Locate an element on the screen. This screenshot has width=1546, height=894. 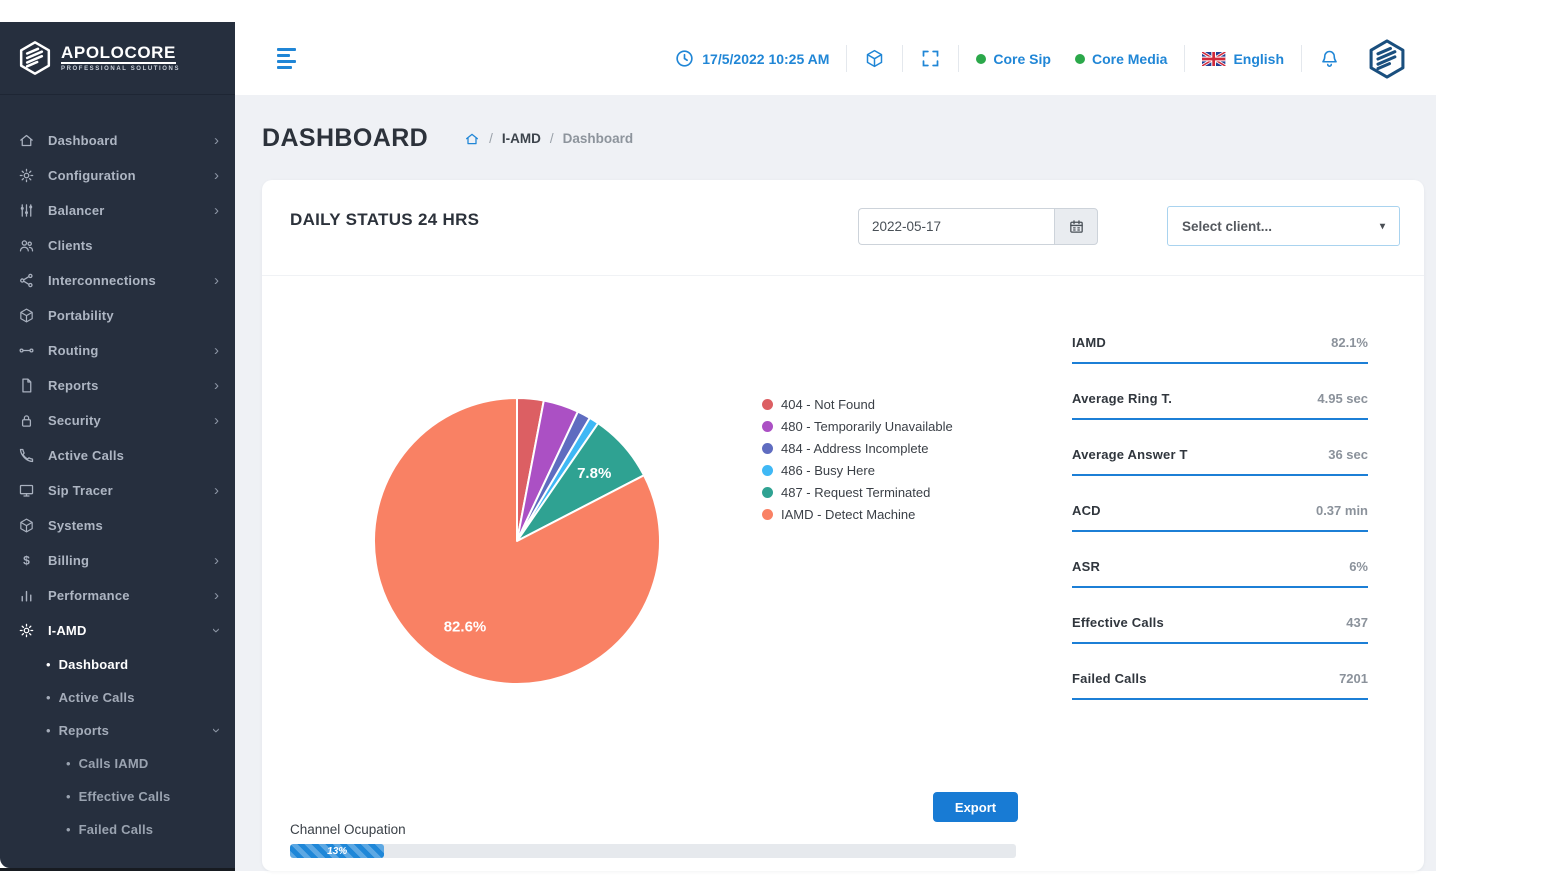
core-sip-label: Core Sip is located at coordinates (1022, 58).